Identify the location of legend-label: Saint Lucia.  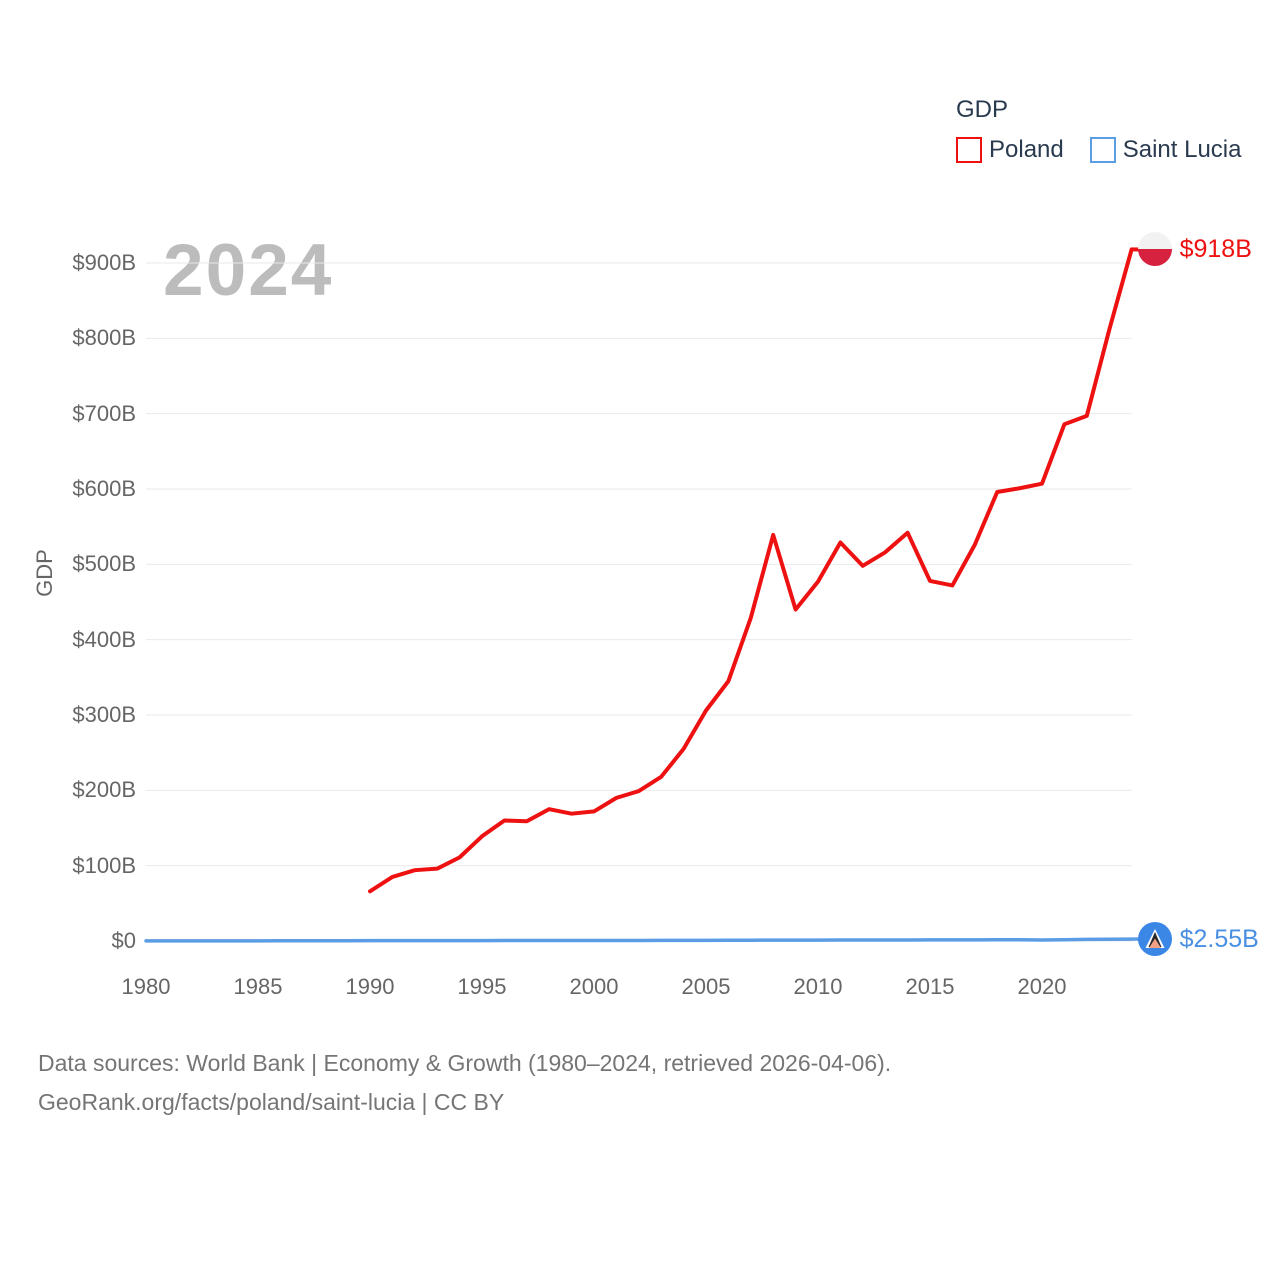
(1182, 149).